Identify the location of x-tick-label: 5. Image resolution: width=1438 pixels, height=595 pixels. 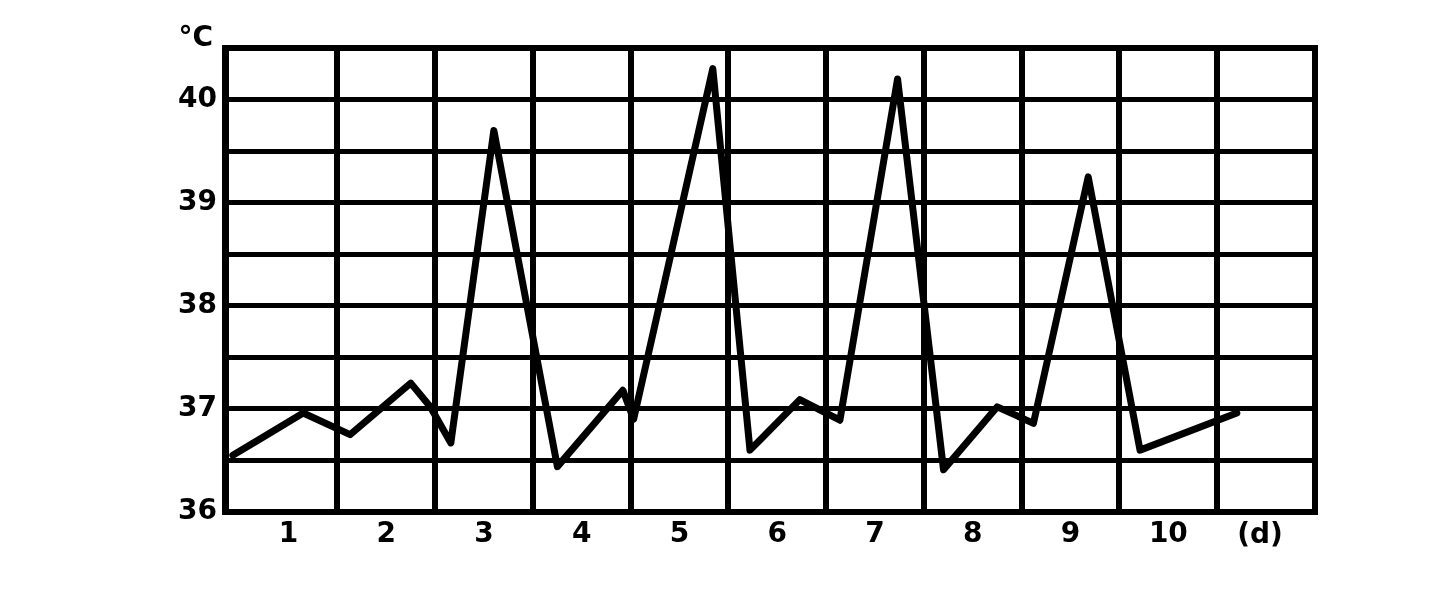
(679, 533).